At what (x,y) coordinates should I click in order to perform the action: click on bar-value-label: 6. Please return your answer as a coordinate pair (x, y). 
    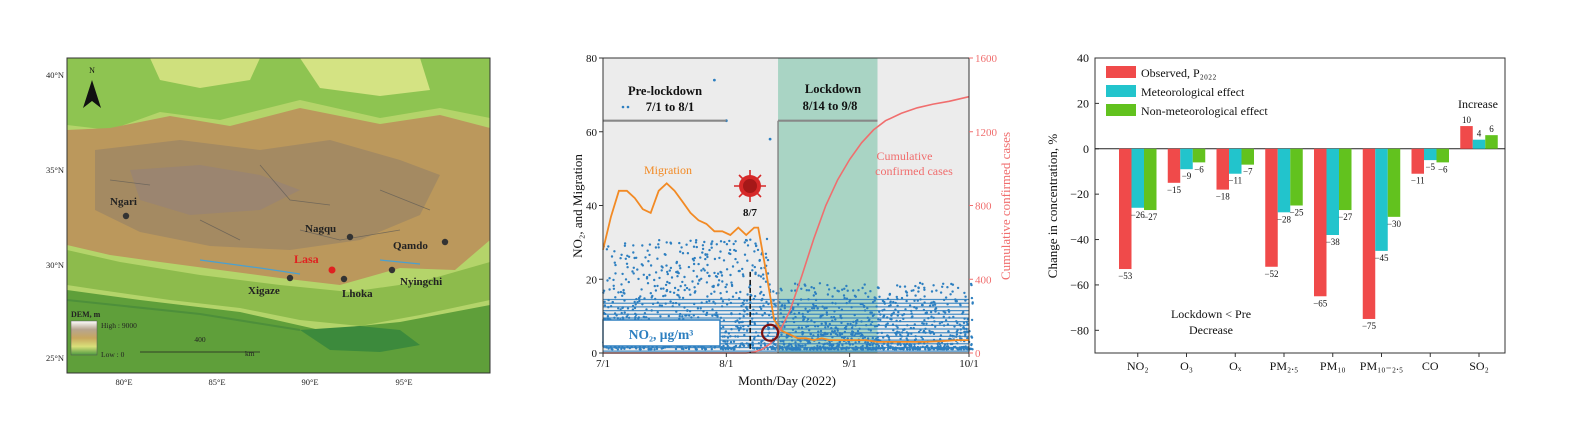
    Looking at the image, I should click on (1491, 129).